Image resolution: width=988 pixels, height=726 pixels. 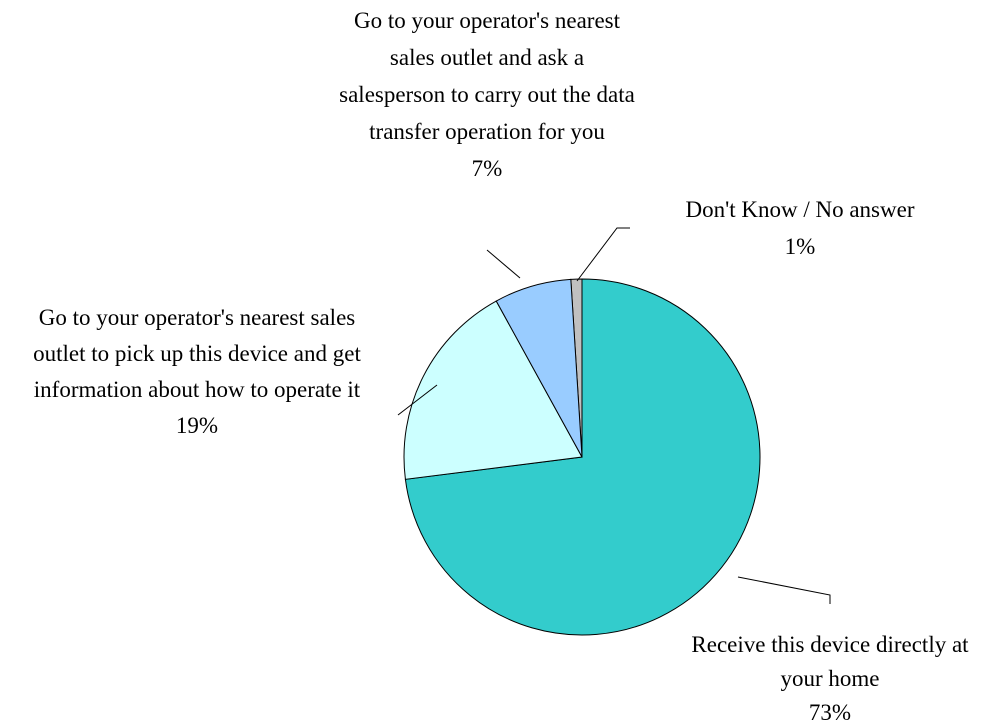 I want to click on value-label: 73%, so click(x=830, y=712).